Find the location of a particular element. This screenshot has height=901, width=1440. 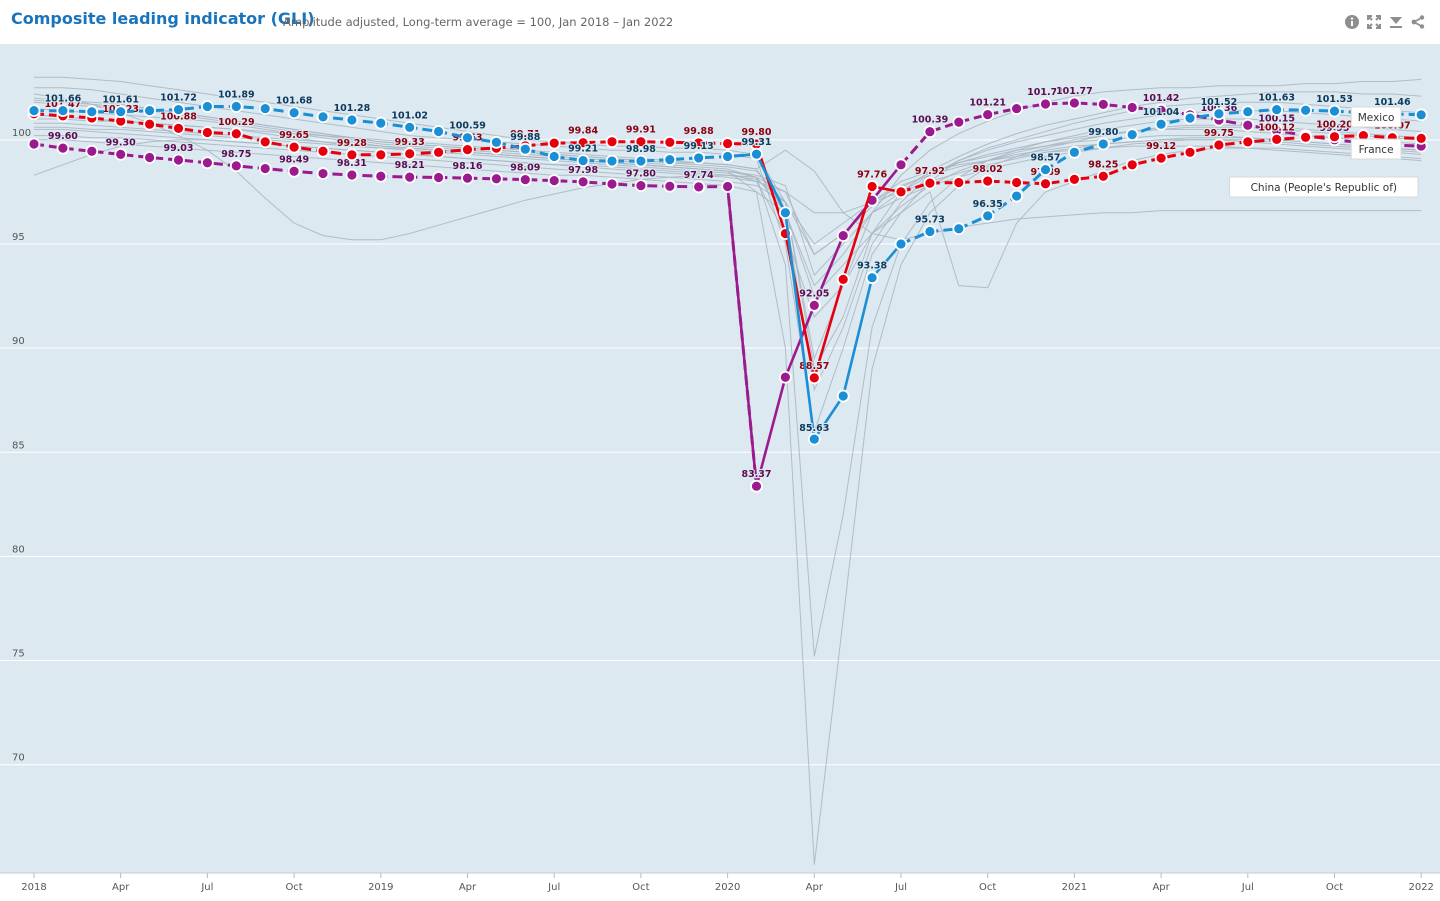

fullscreen-icon is located at coordinates (1374, 22).